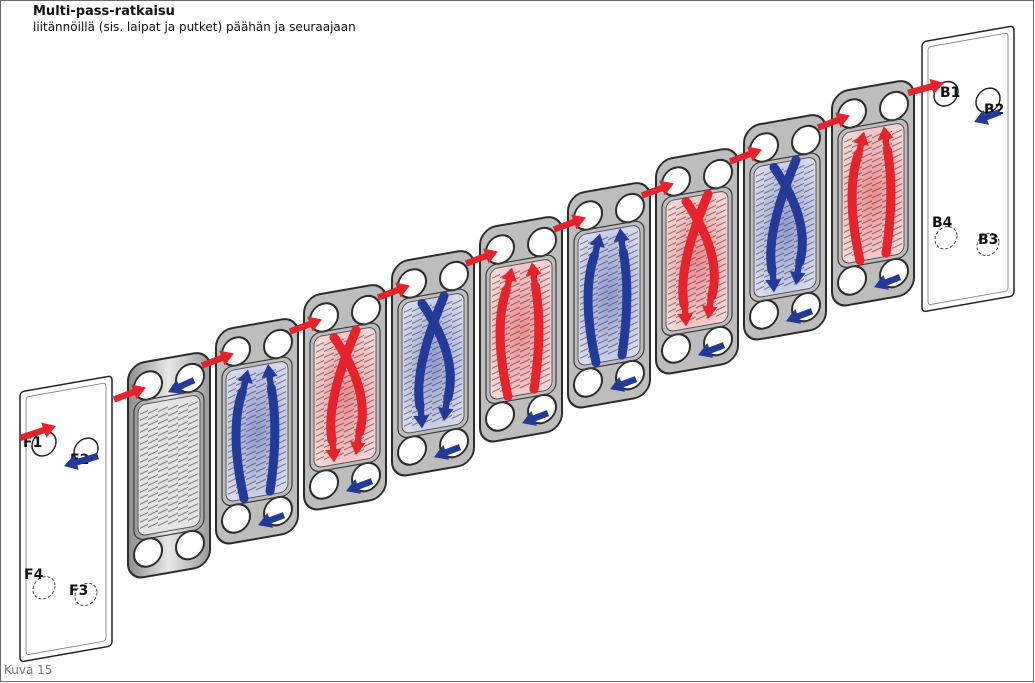 Image resolution: width=1035 pixels, height=683 pixels. What do you see at coordinates (988, 117) in the screenshot?
I see `outlet-arrow-b2` at bounding box center [988, 117].